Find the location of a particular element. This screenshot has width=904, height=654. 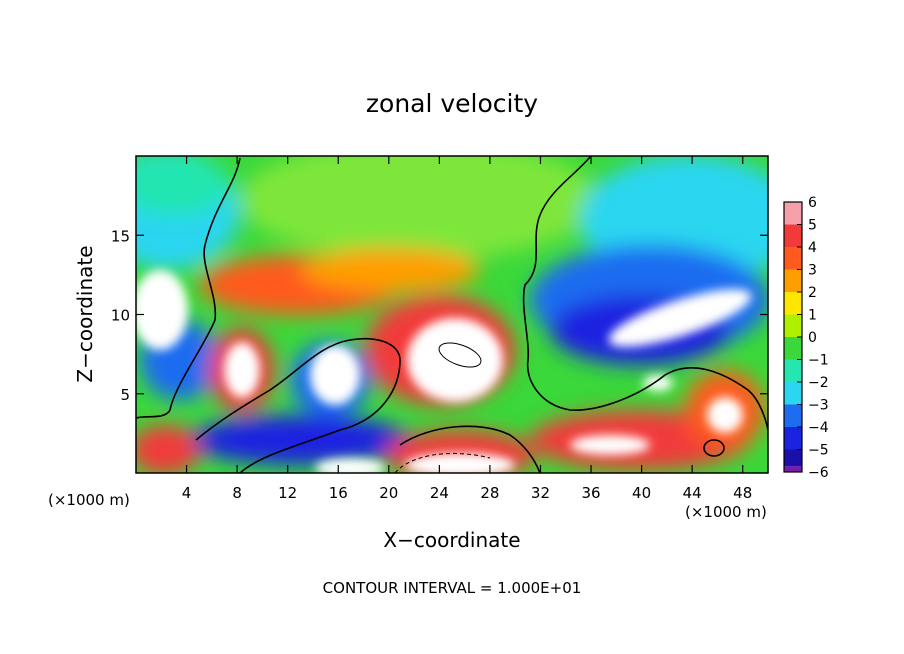

colorbar-tick-label: 4 is located at coordinates (812, 248).